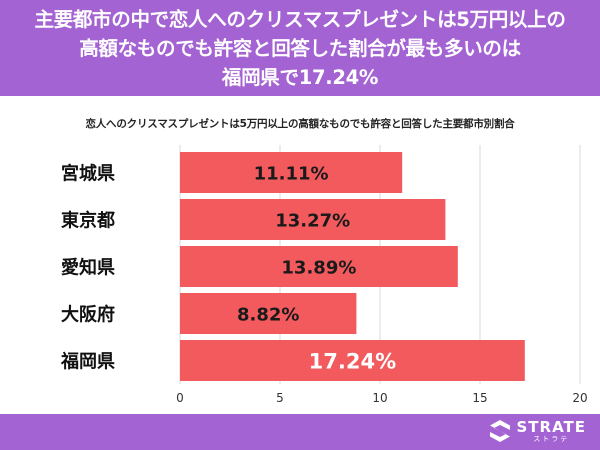 Image resolution: width=600 pixels, height=450 pixels. I want to click on logo-name: STRATE, so click(551, 426).